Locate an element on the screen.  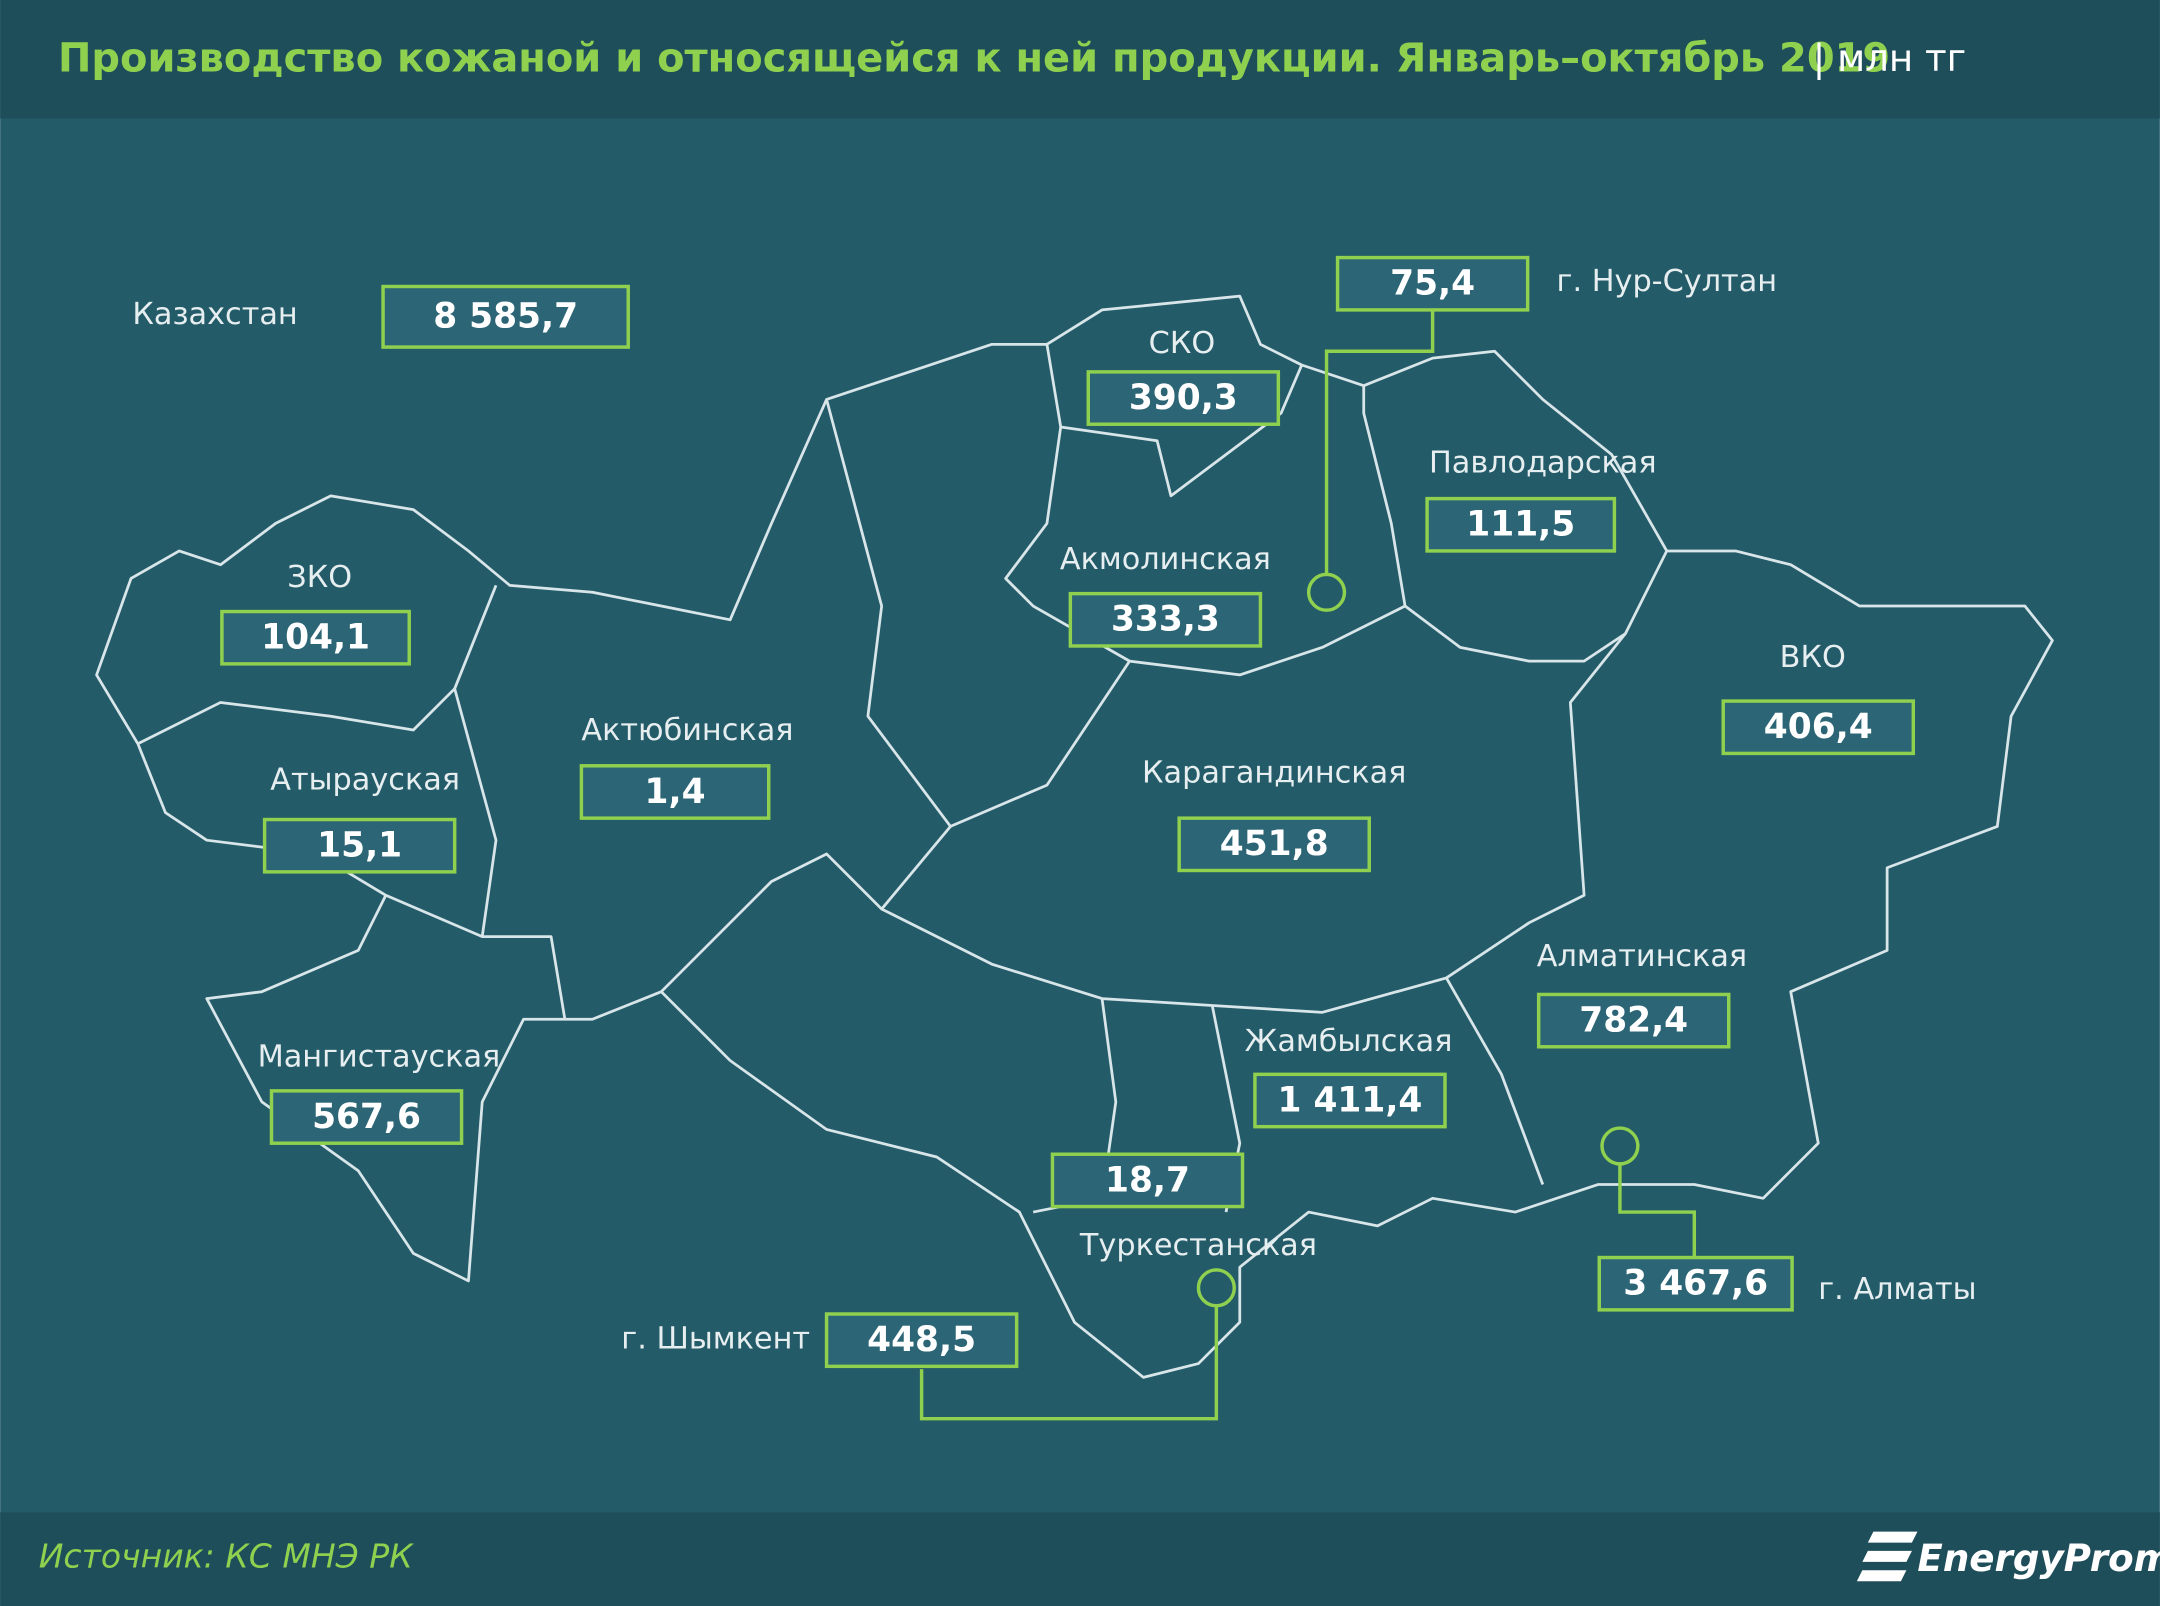
region-value: 15,1 is located at coordinates (359, 846).